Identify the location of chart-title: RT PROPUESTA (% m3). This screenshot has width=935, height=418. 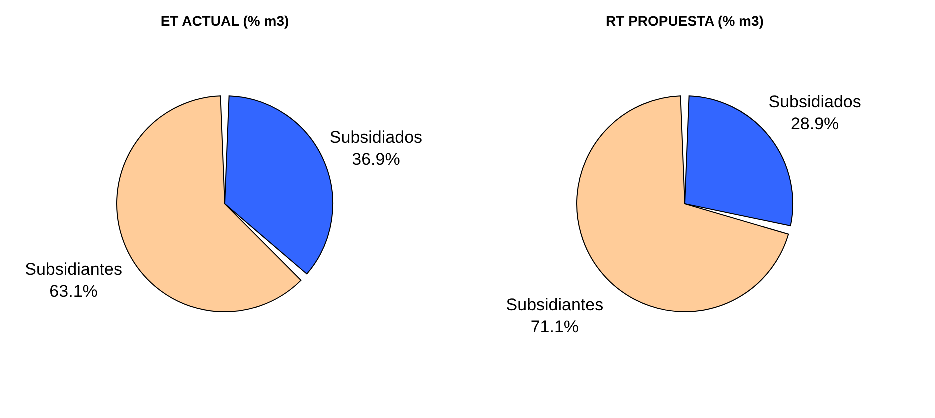
(685, 21).